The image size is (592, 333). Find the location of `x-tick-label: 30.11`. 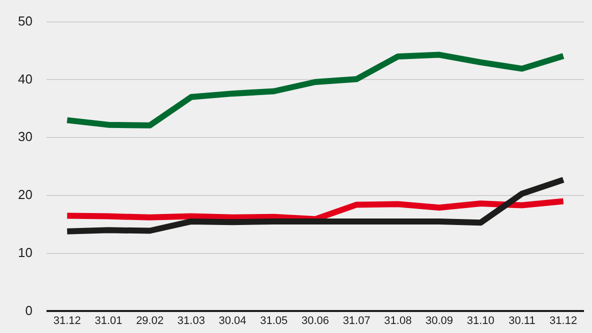

x-tick-label: 30.11 is located at coordinates (522, 320).